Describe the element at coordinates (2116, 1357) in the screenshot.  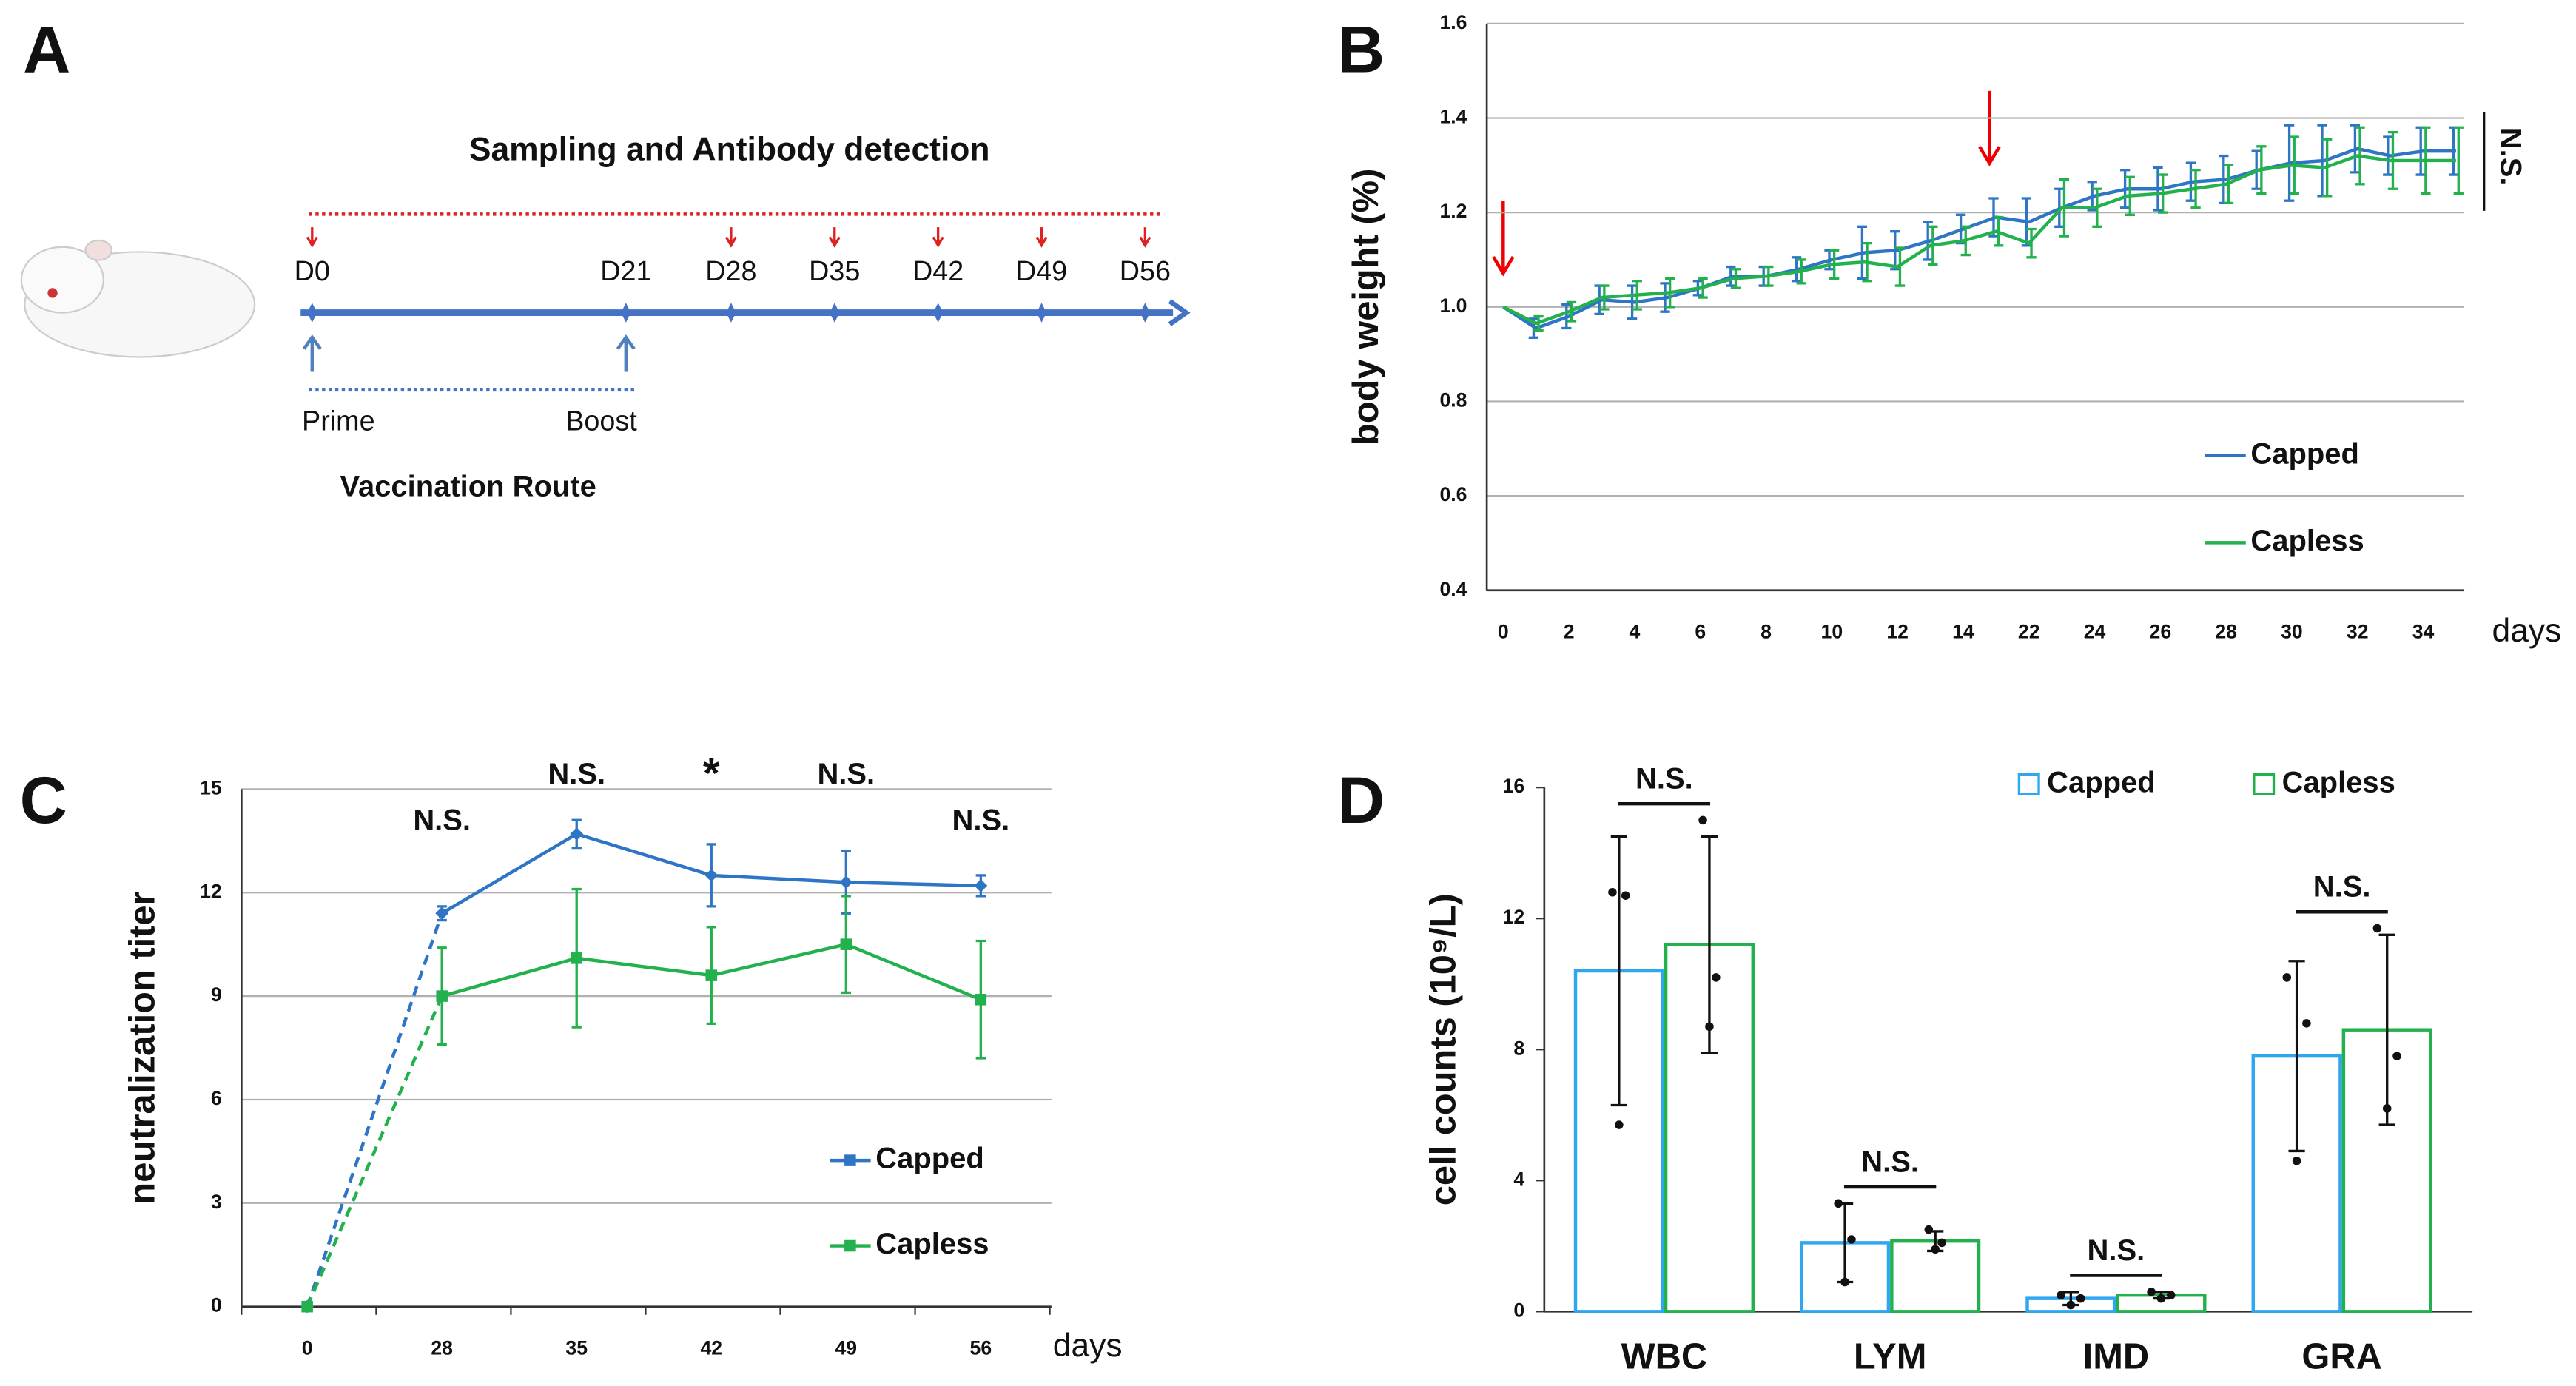
I see `x-tick-label: IMD` at that location.